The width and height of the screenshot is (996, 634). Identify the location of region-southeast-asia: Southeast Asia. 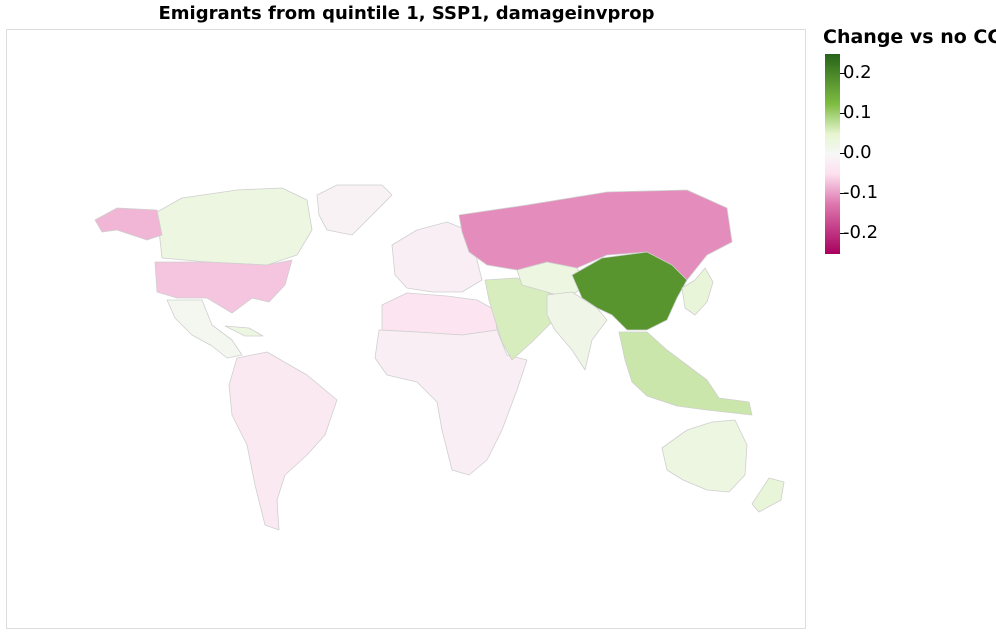
(685, 373).